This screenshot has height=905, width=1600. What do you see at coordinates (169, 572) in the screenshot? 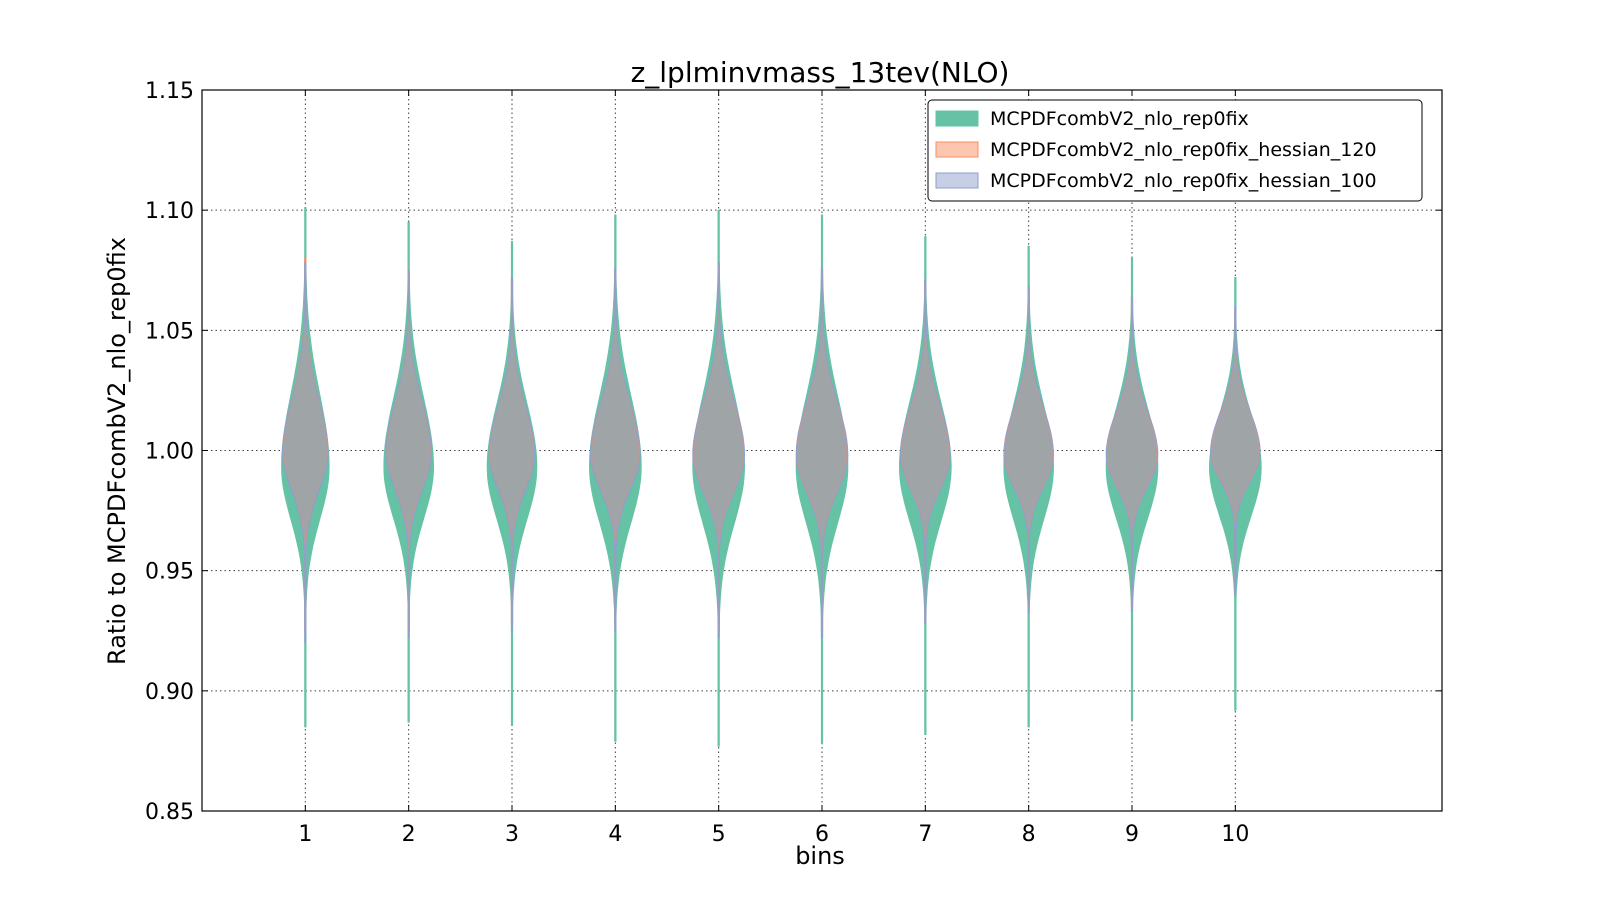
I see `y-tick-label: 0.95` at bounding box center [169, 572].